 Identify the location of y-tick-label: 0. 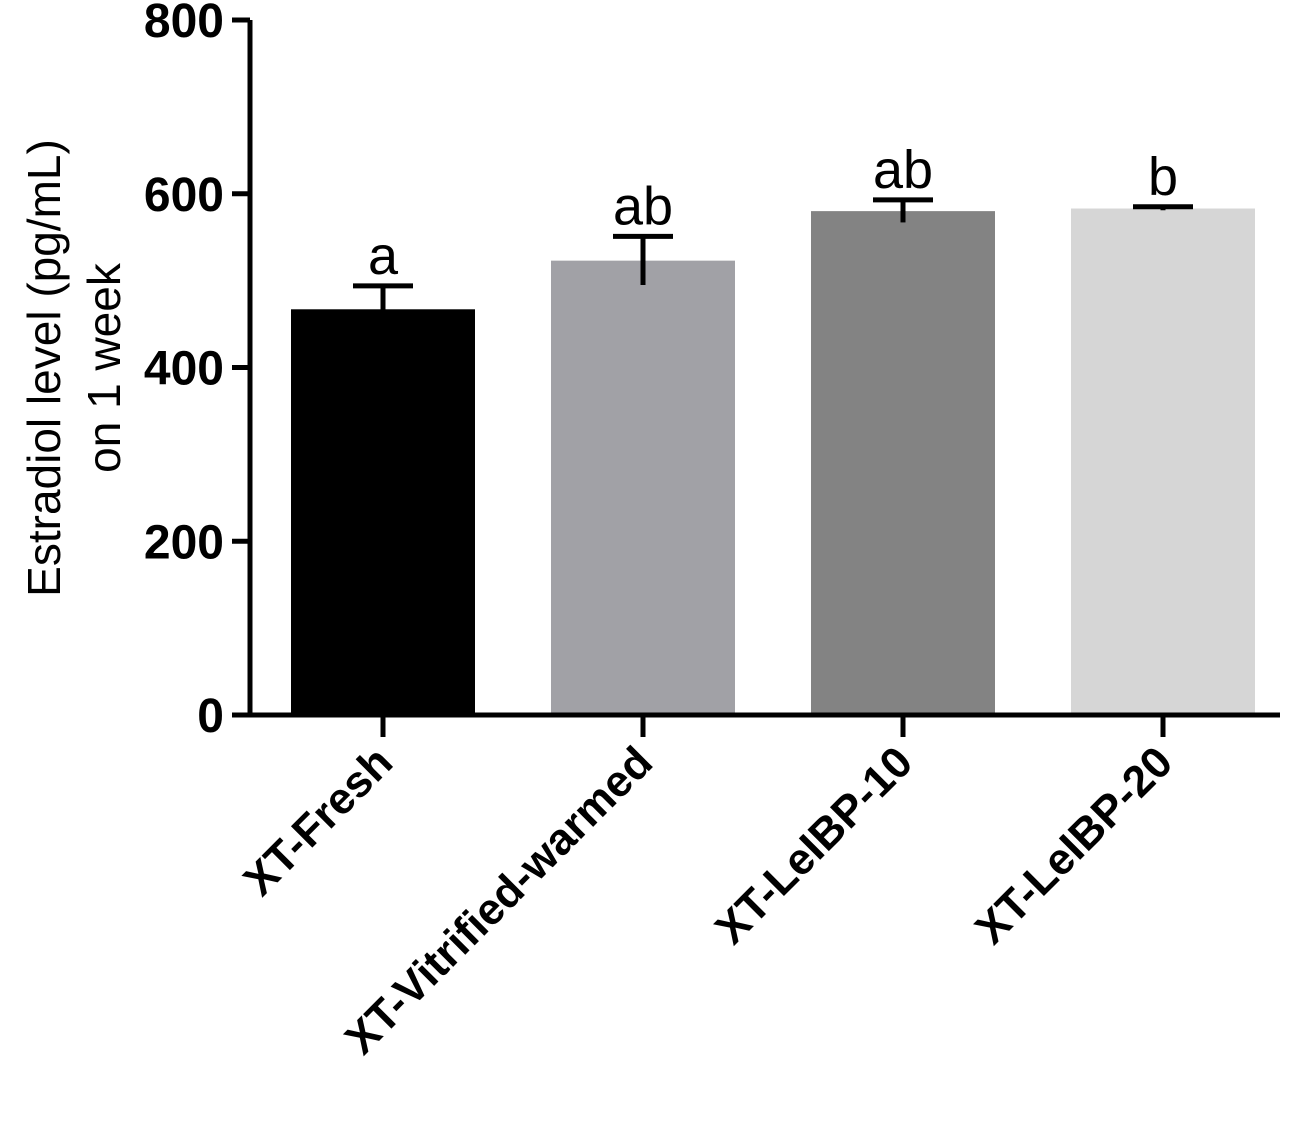
(210, 716).